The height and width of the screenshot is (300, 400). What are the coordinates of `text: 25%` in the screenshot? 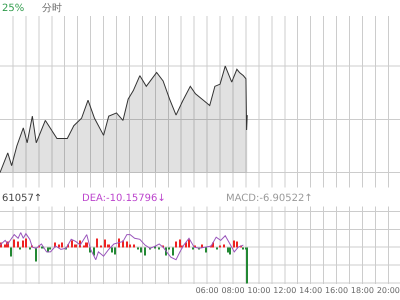 It's located at (13, 8).